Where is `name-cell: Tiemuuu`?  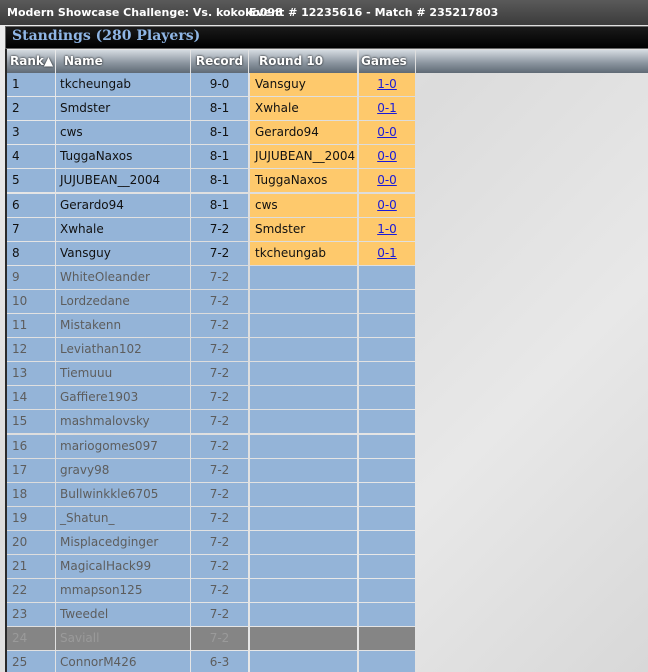 name-cell: Tiemuuu is located at coordinates (123, 374).